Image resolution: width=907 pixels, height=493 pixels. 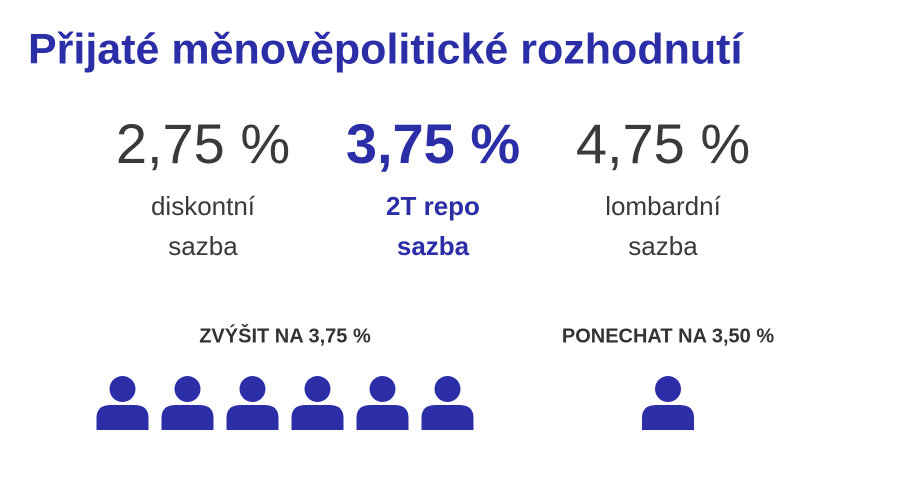 What do you see at coordinates (433, 143) in the screenshot?
I see `rate-value: 3,75 %` at bounding box center [433, 143].